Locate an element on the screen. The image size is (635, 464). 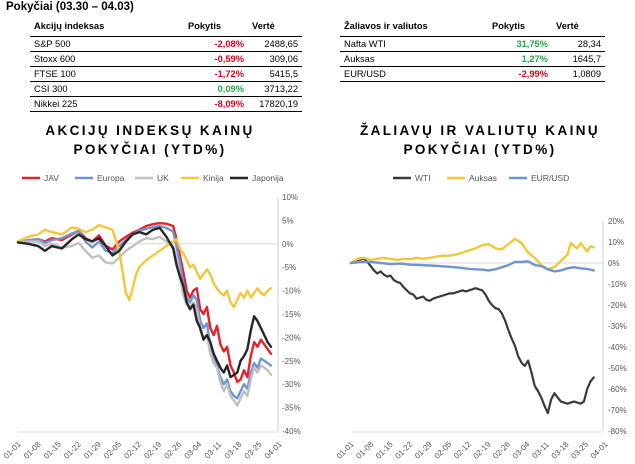
indices-table-header: Akcijų indeksas Pokytis Vertė is located at coordinates (166, 27).